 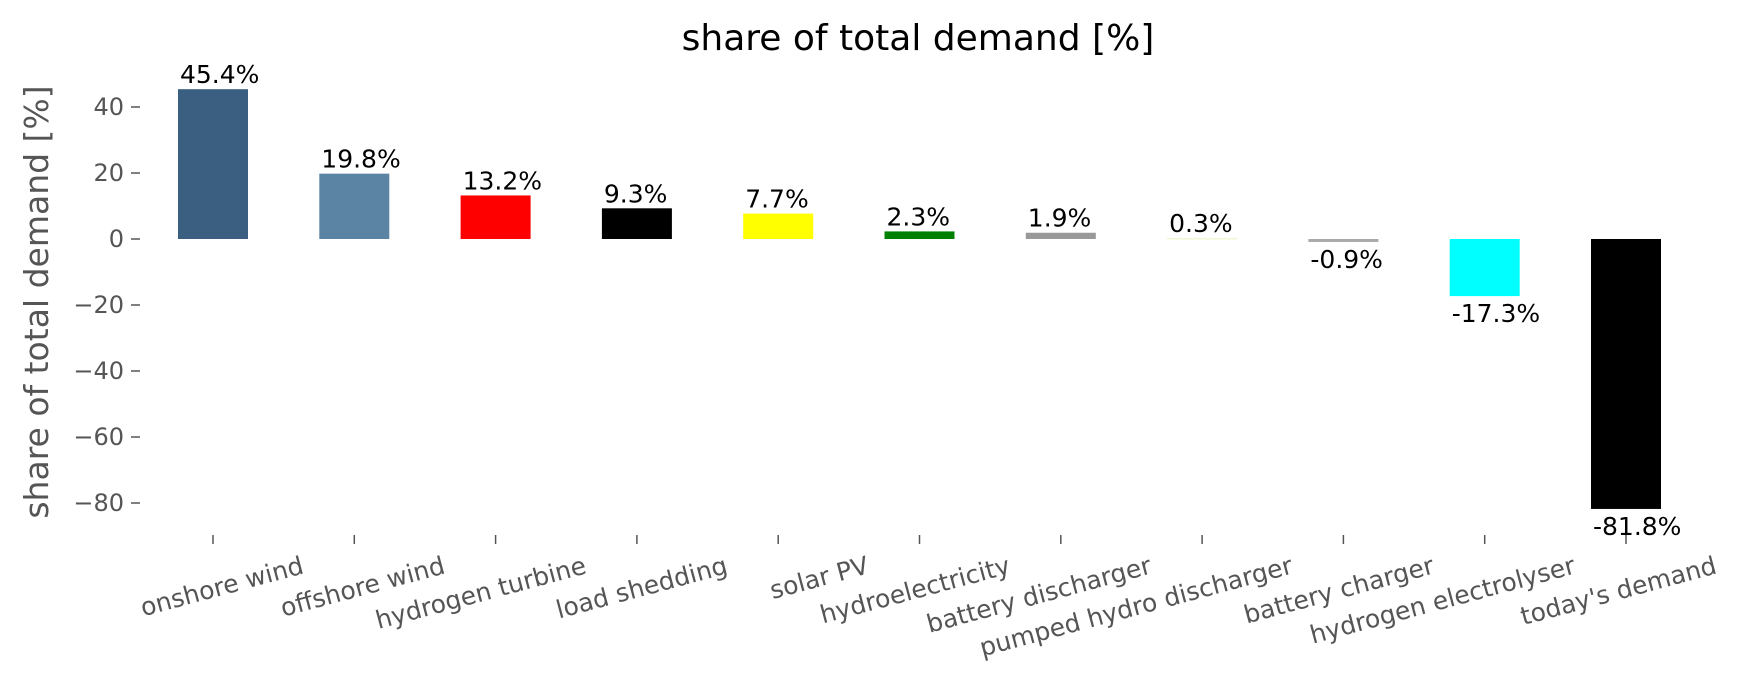 I want to click on y-tick-label: −20, so click(x=98, y=305).